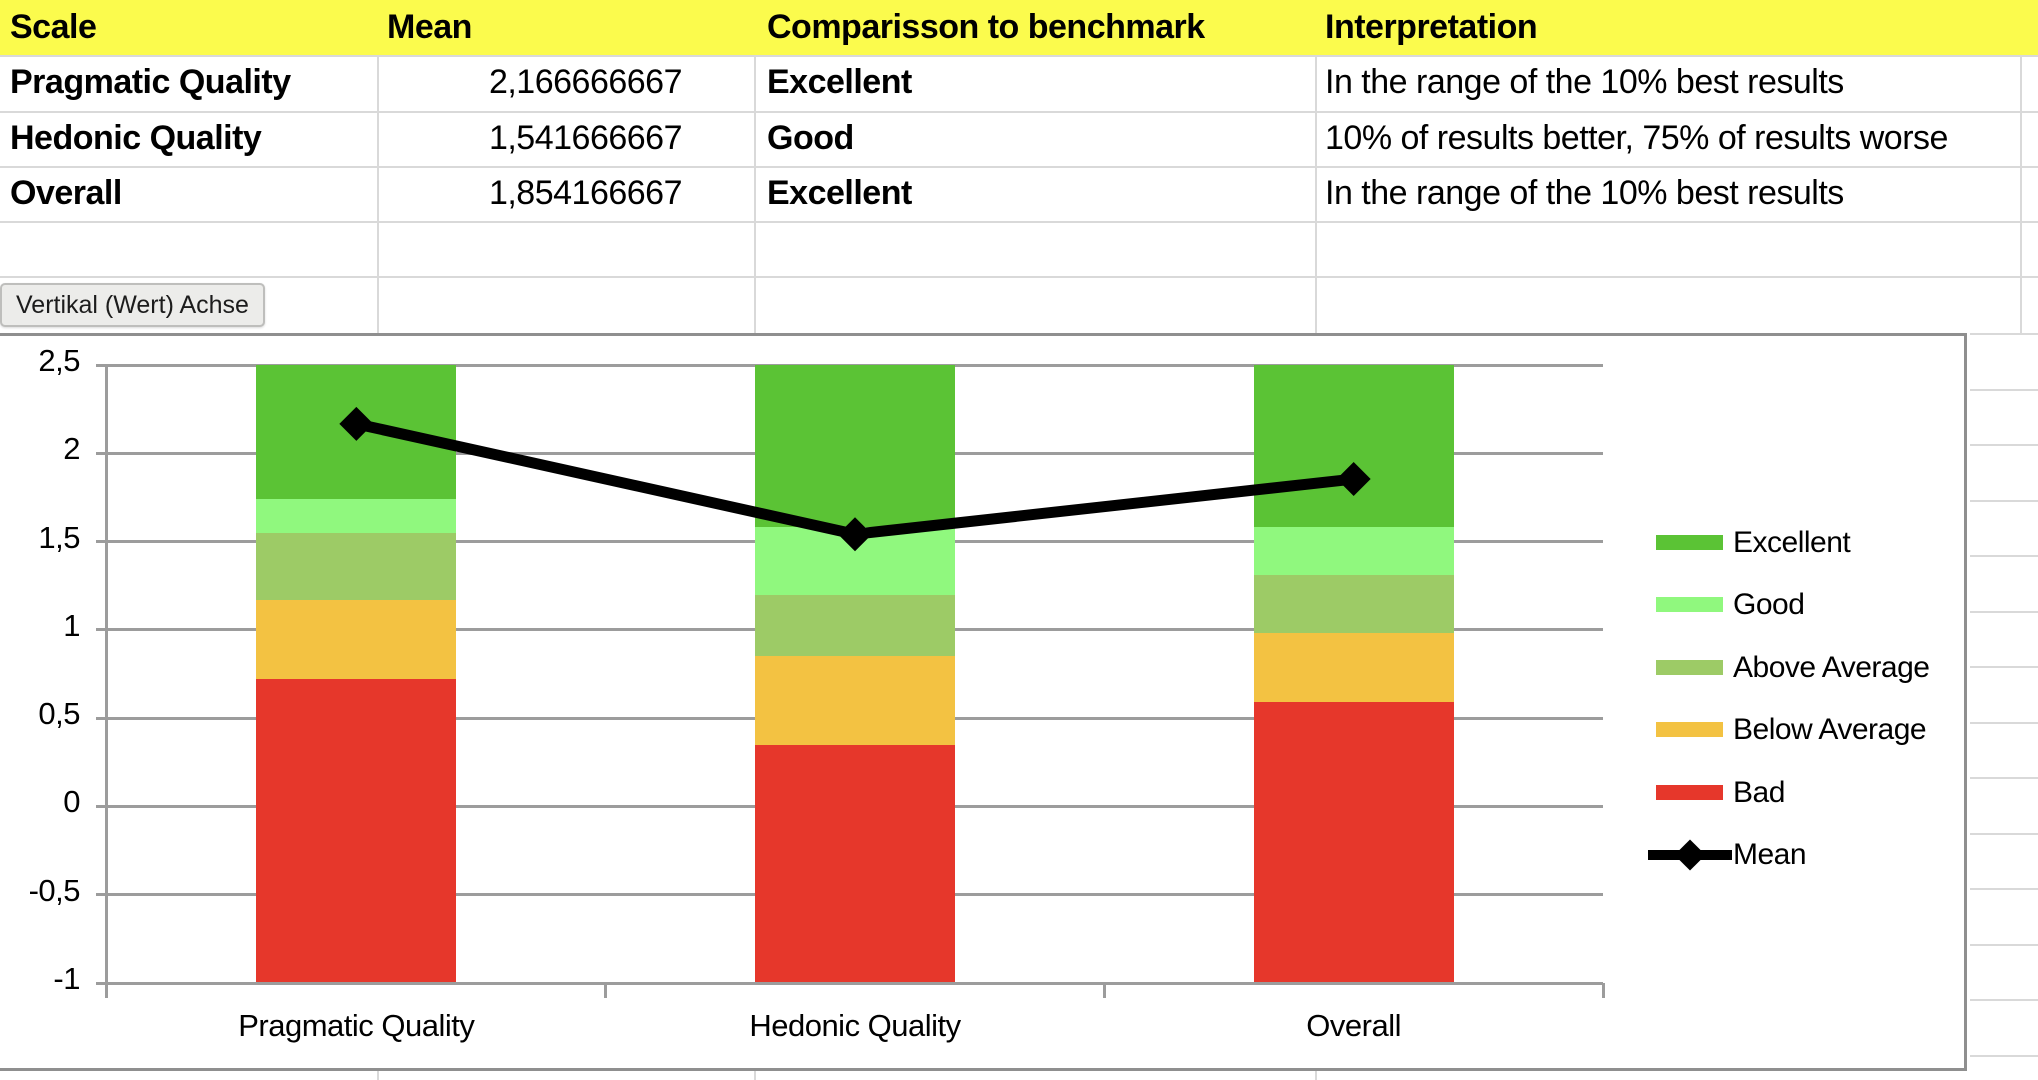 This screenshot has height=1080, width=2038. What do you see at coordinates (59, 537) in the screenshot?
I see `y-axis-tick-label: 1,5` at bounding box center [59, 537].